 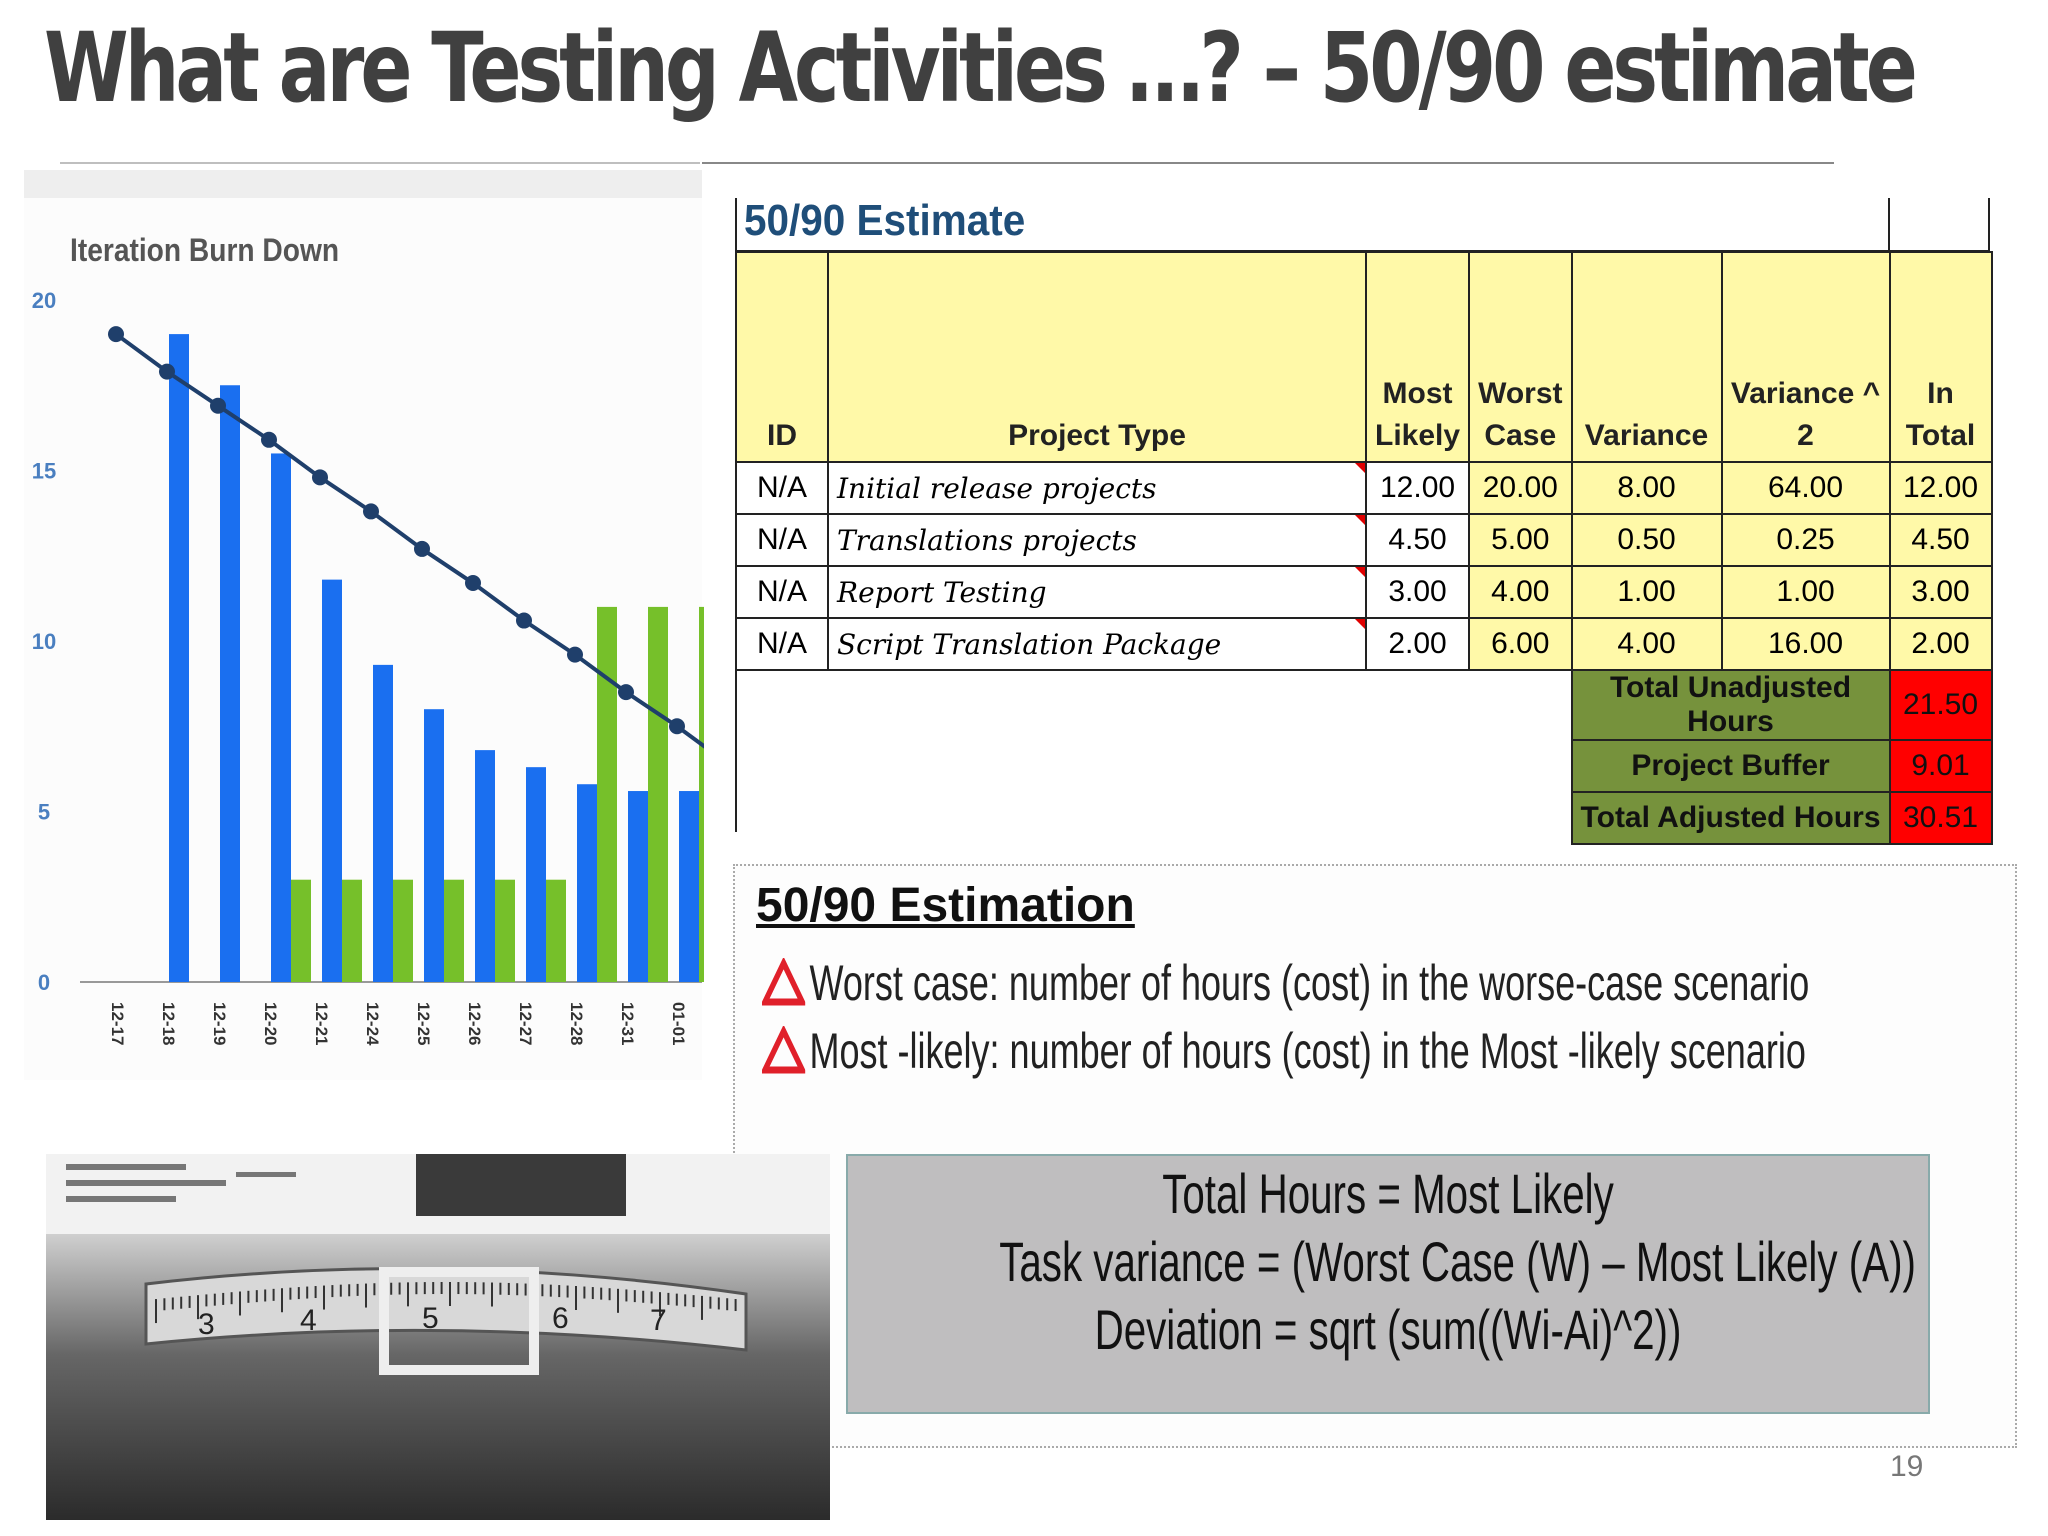 I want to click on total-adjusted-label: Total Adjusted Hours, so click(x=1730, y=818).